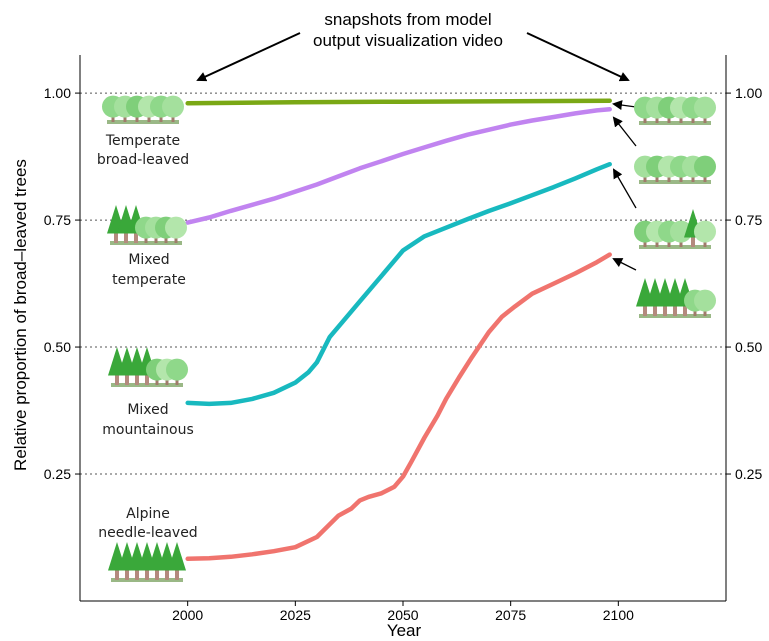 The width and height of the screenshot is (769, 641). What do you see at coordinates (408, 40) in the screenshot?
I see `annotation-line-2: output visualization video` at bounding box center [408, 40].